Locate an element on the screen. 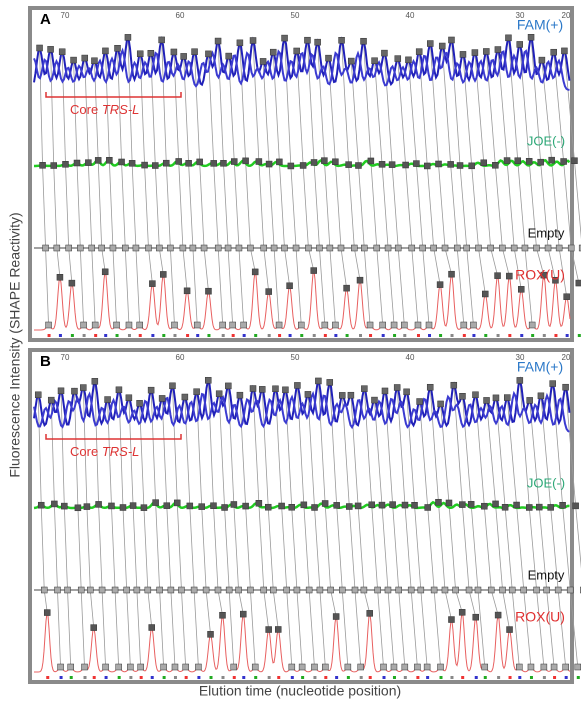 This screenshot has width=581, height=707. region-text: Core is located at coordinates (84, 451).